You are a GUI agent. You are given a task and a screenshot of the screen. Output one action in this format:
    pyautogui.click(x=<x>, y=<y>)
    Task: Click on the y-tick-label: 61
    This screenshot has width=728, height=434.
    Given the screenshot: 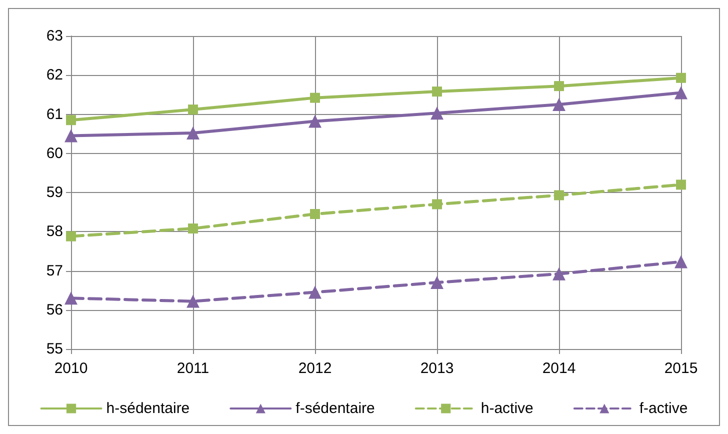 What is the action you would take?
    pyautogui.click(x=54, y=114)
    